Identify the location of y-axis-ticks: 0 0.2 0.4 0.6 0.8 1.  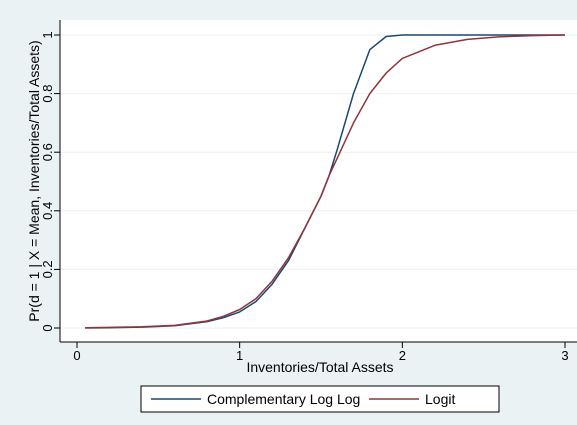
(50, 181).